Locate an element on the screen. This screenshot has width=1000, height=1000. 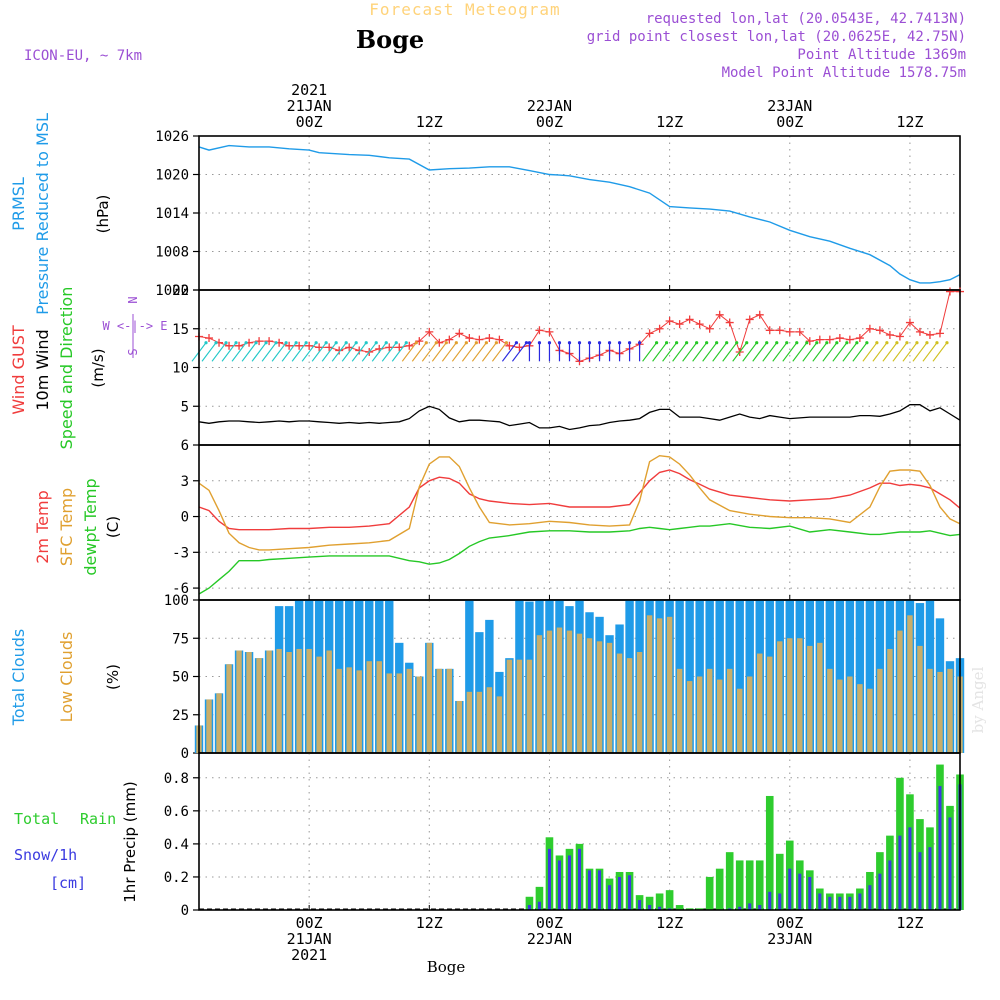
precip-snow-label: Snow/1h is located at coordinates (45, 855).